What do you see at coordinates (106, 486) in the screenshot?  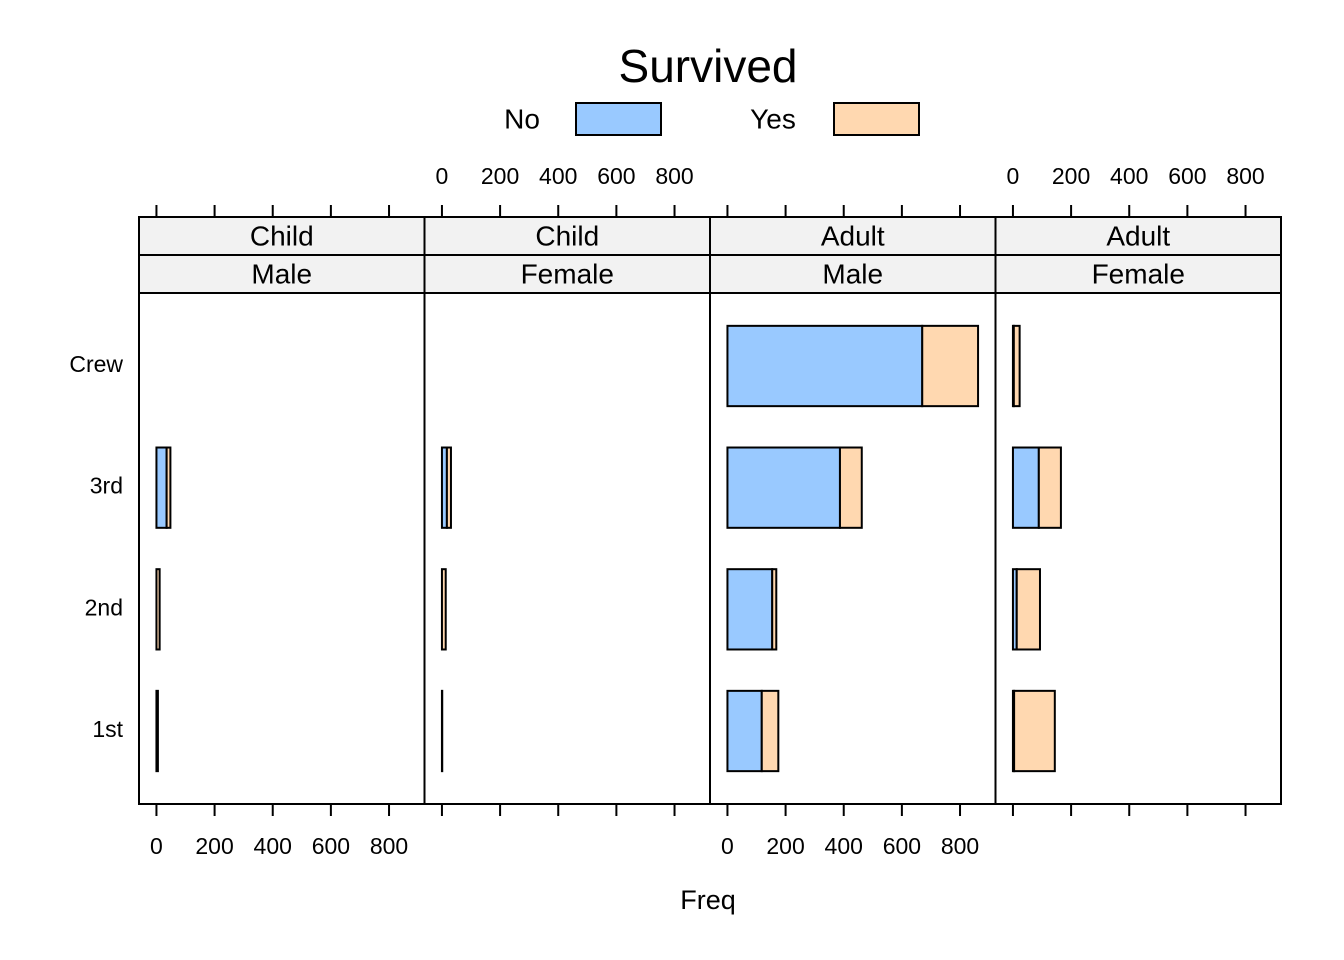 I see `y-tick-label: 3rd` at bounding box center [106, 486].